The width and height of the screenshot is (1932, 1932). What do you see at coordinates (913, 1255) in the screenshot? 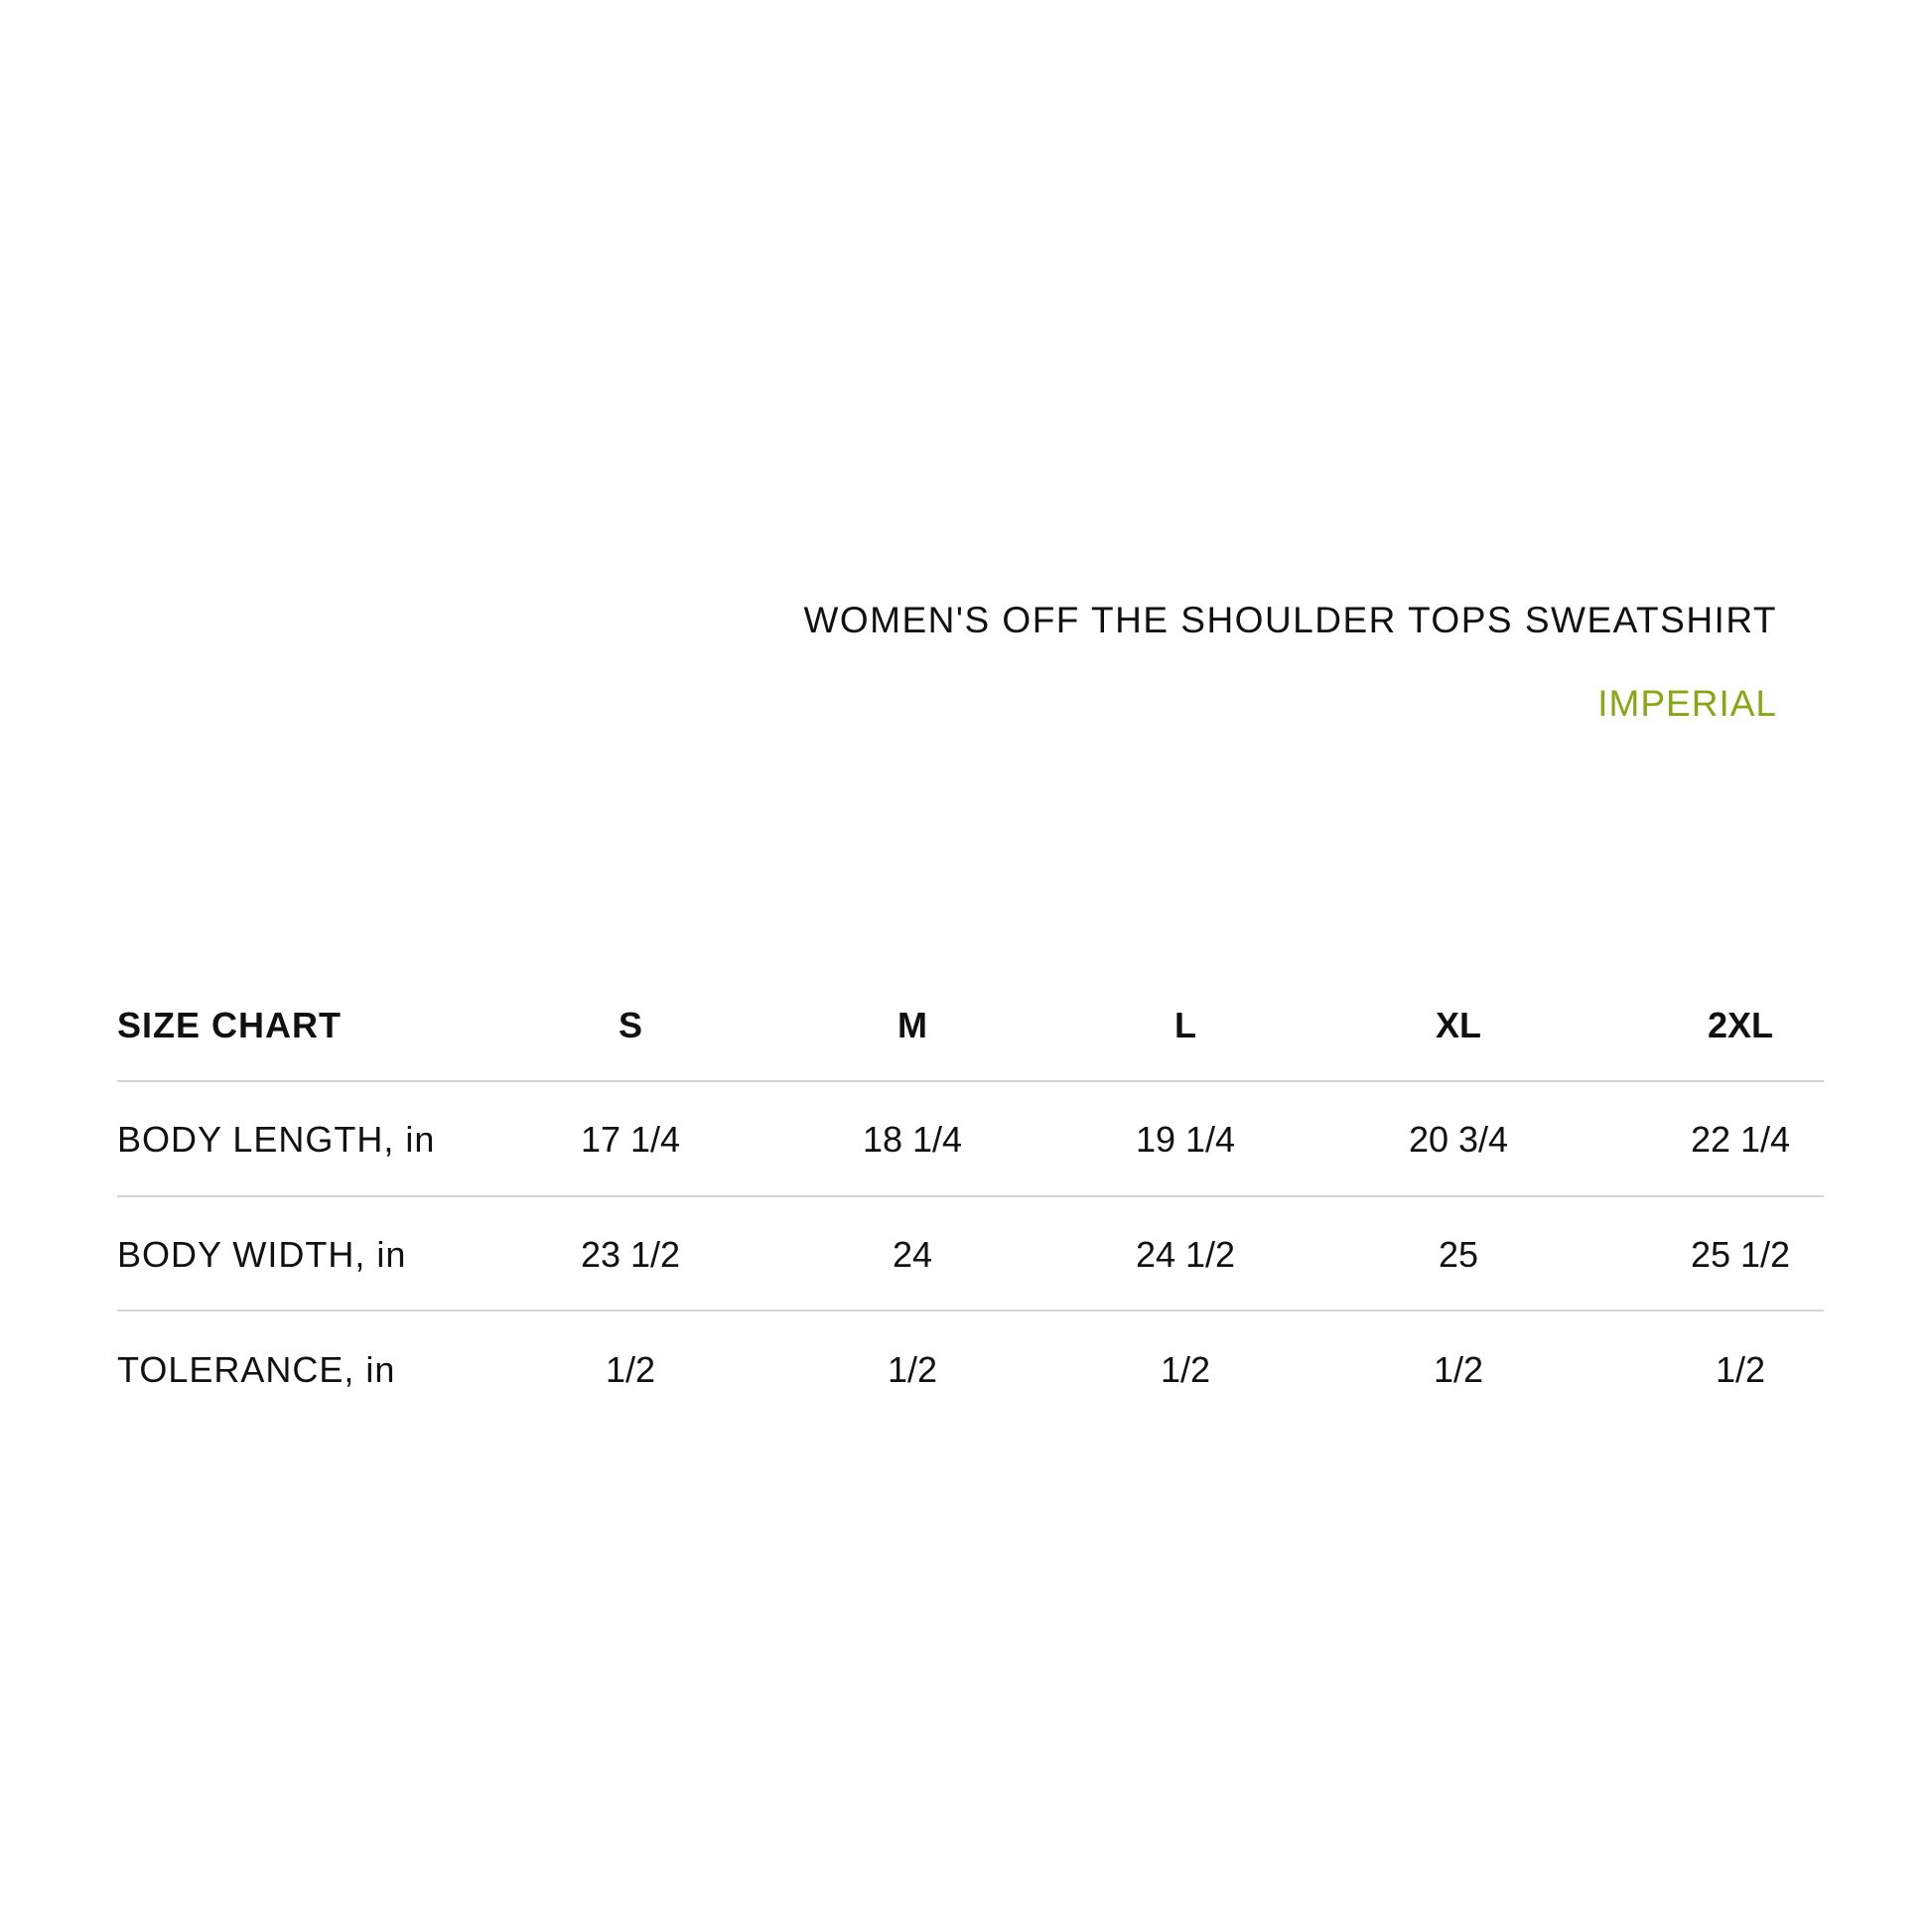
I see `table-cell: 24` at bounding box center [913, 1255].